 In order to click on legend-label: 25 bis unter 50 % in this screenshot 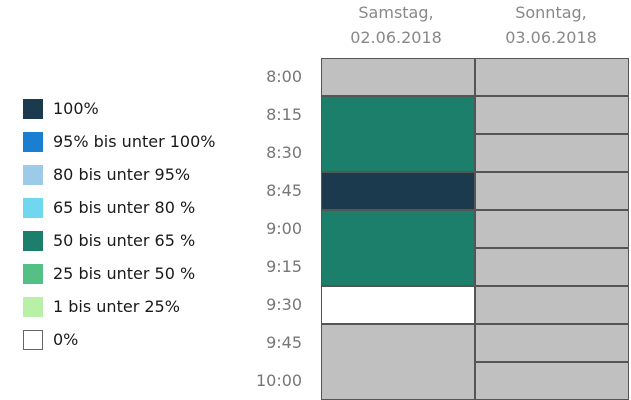, I will do `click(124, 273)`.